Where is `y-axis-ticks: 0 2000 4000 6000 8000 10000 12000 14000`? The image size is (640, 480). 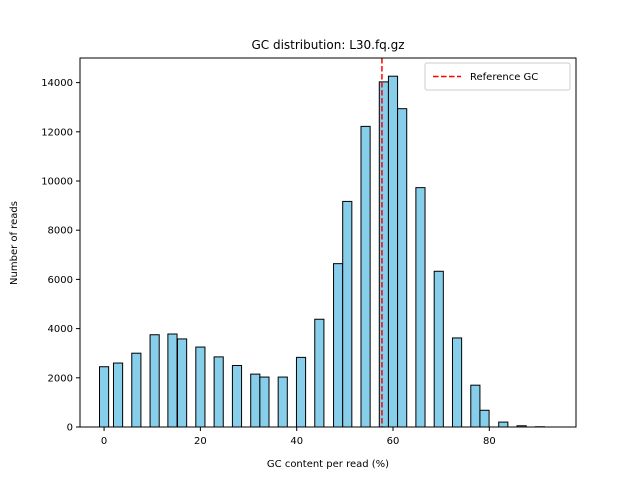
y-axis-ticks: 0 2000 4000 6000 8000 10000 12000 14000 is located at coordinates (60, 256).